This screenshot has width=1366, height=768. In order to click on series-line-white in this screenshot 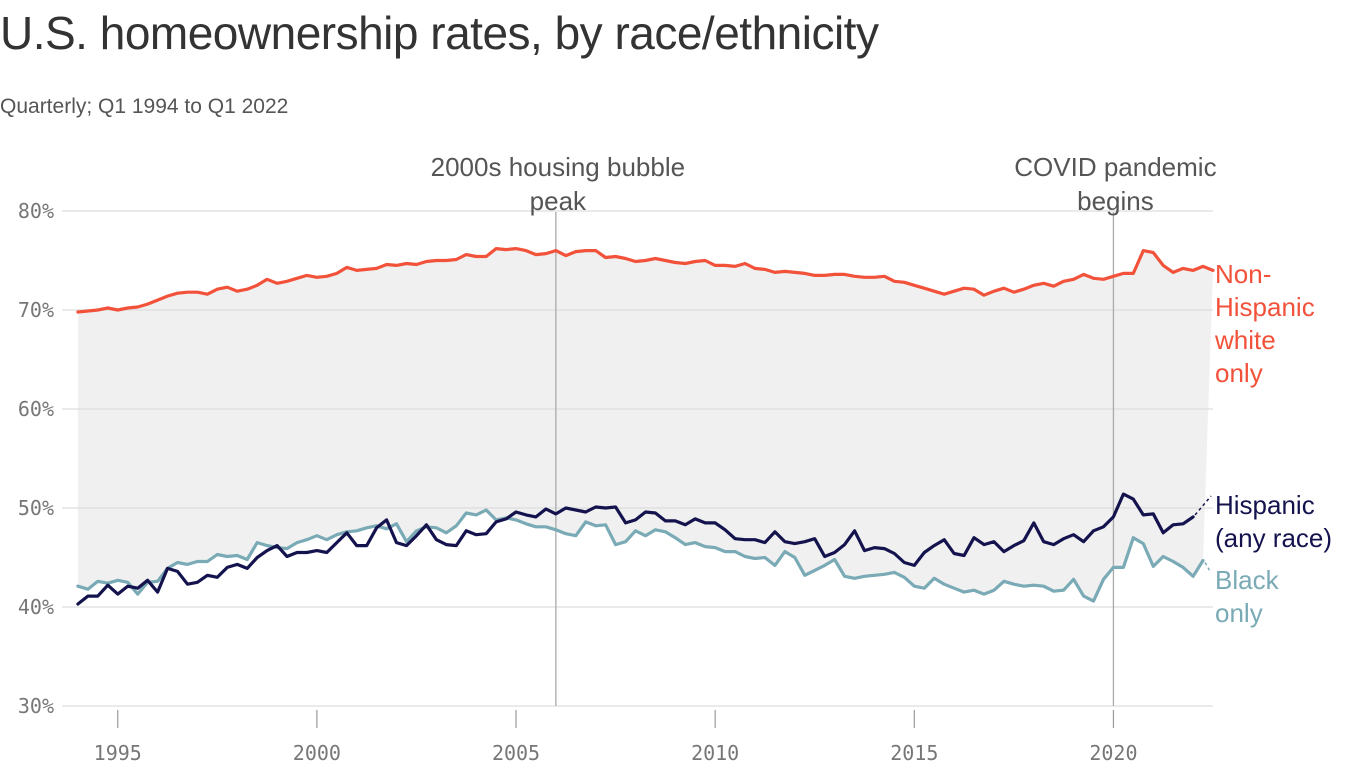, I will do `click(645, 280)`.